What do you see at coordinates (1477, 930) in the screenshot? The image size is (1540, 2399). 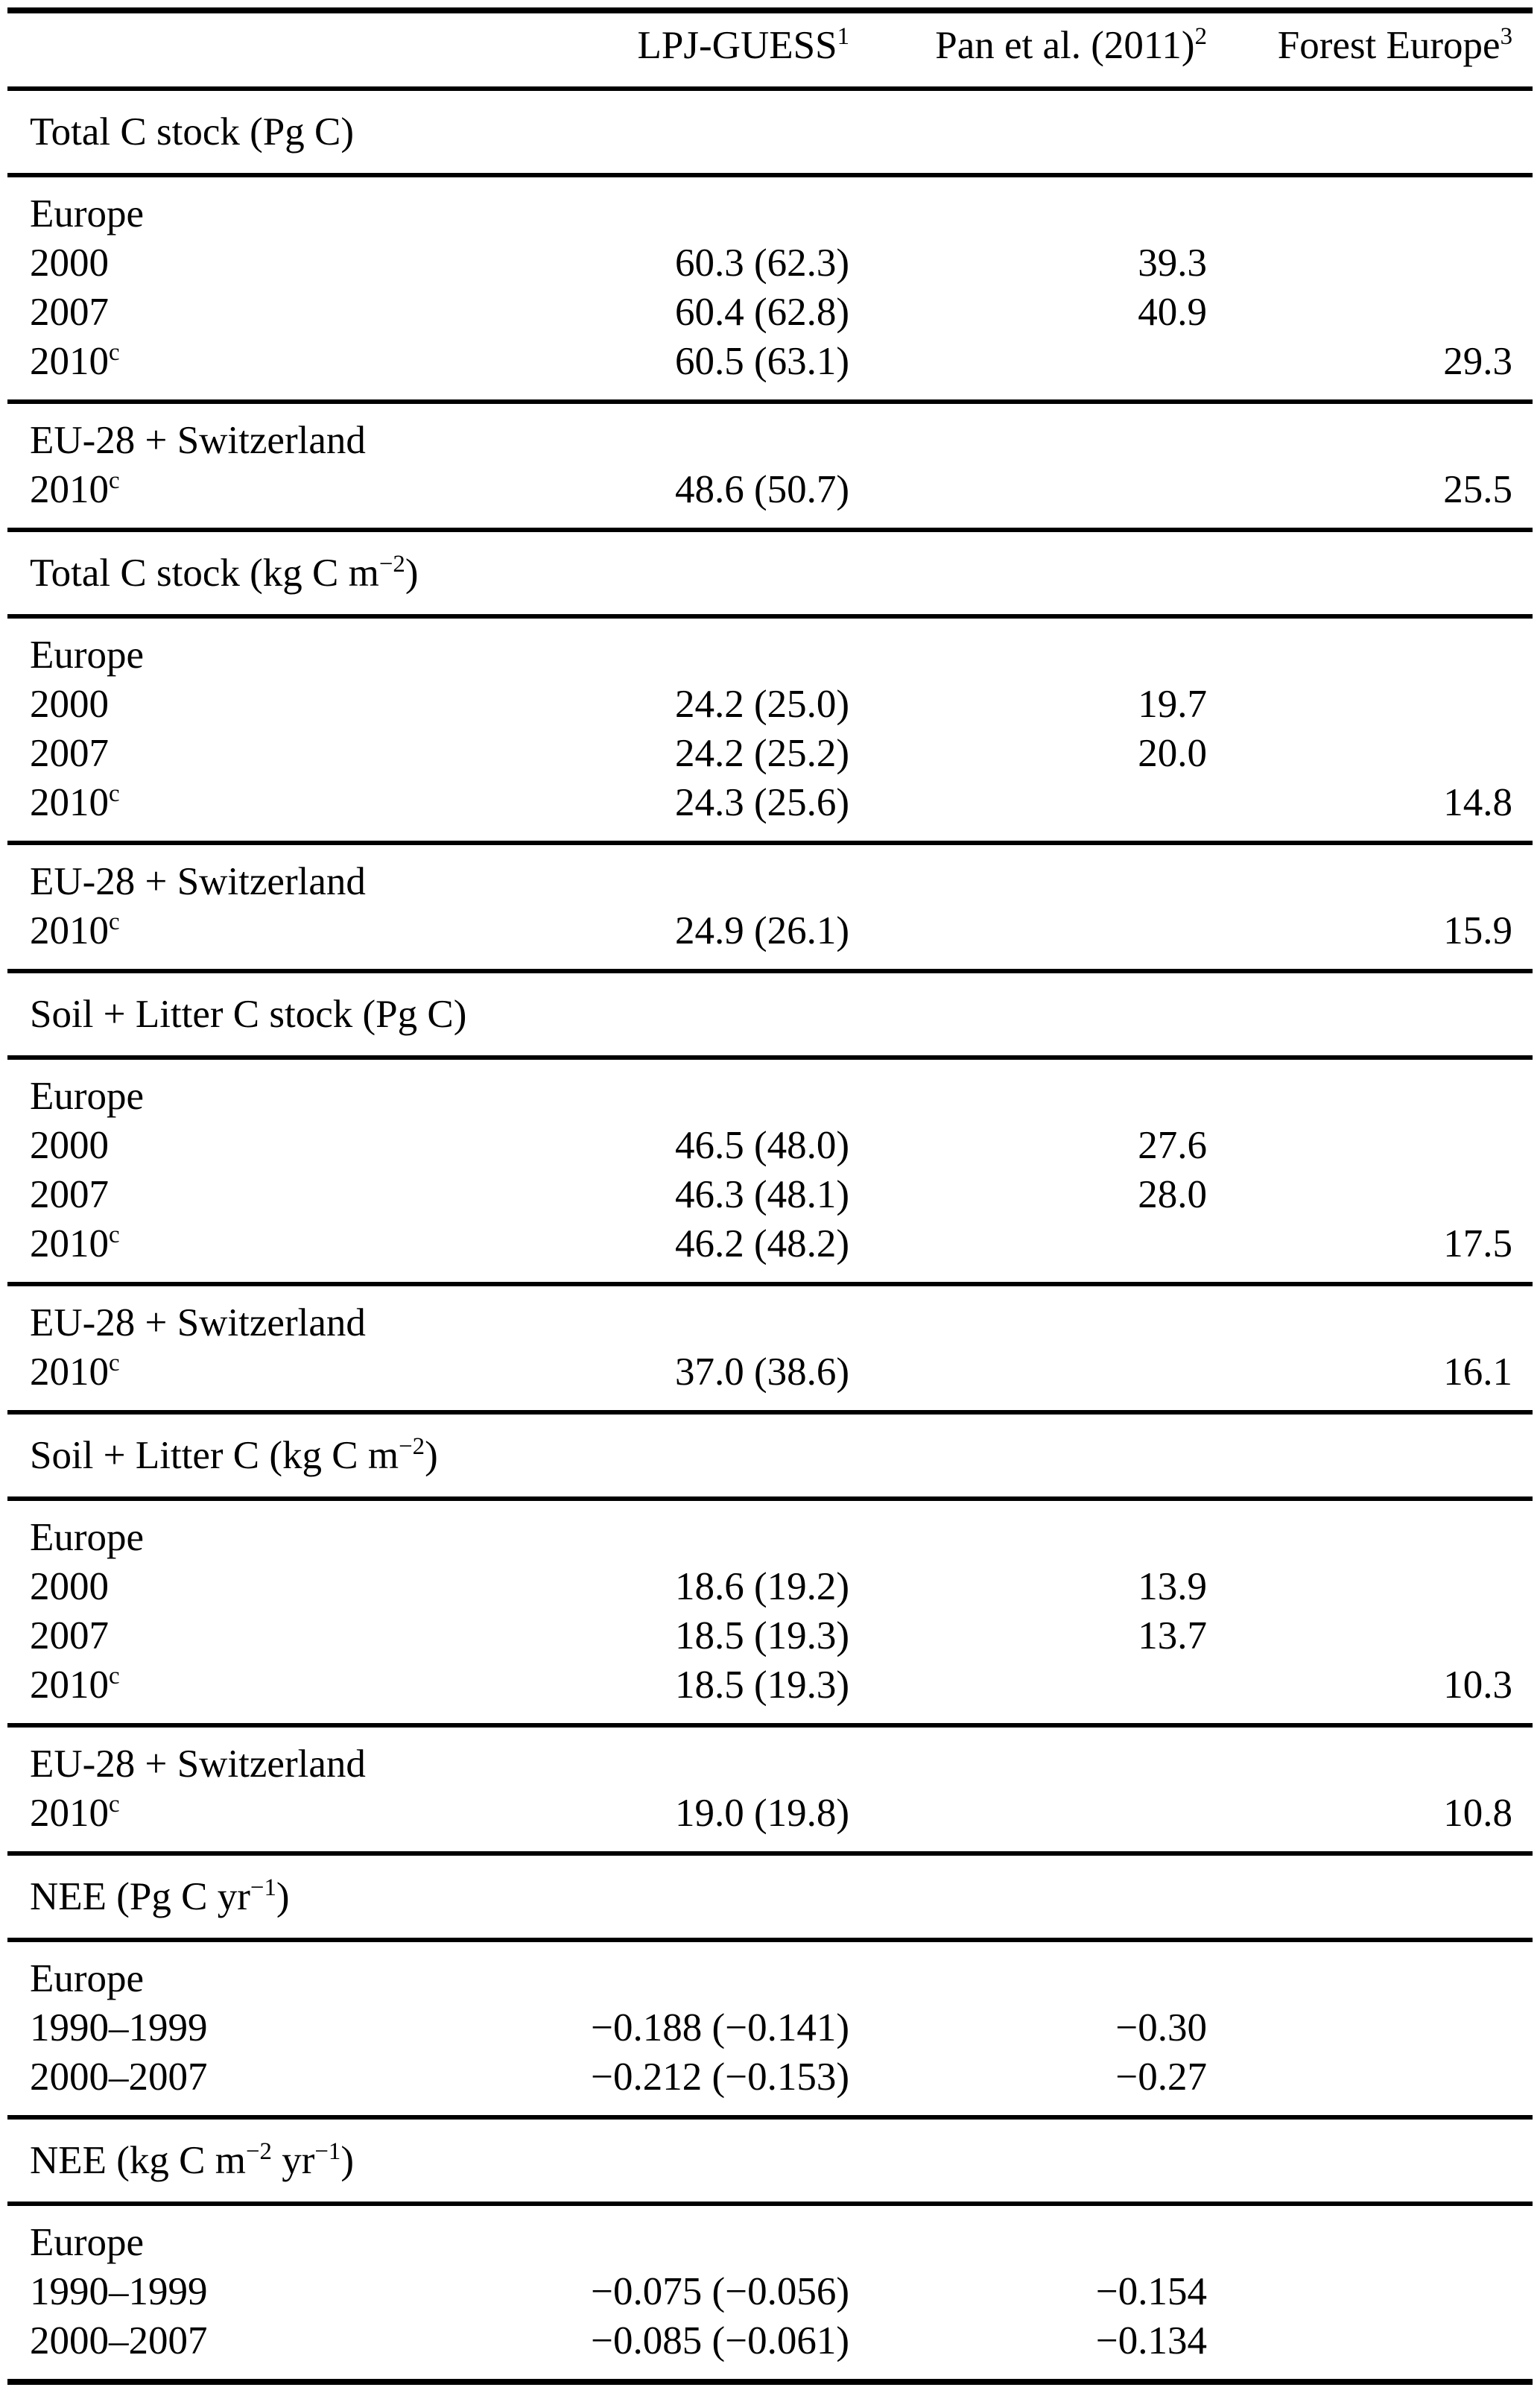 I see `cell-forest_europe: 15.9` at bounding box center [1477, 930].